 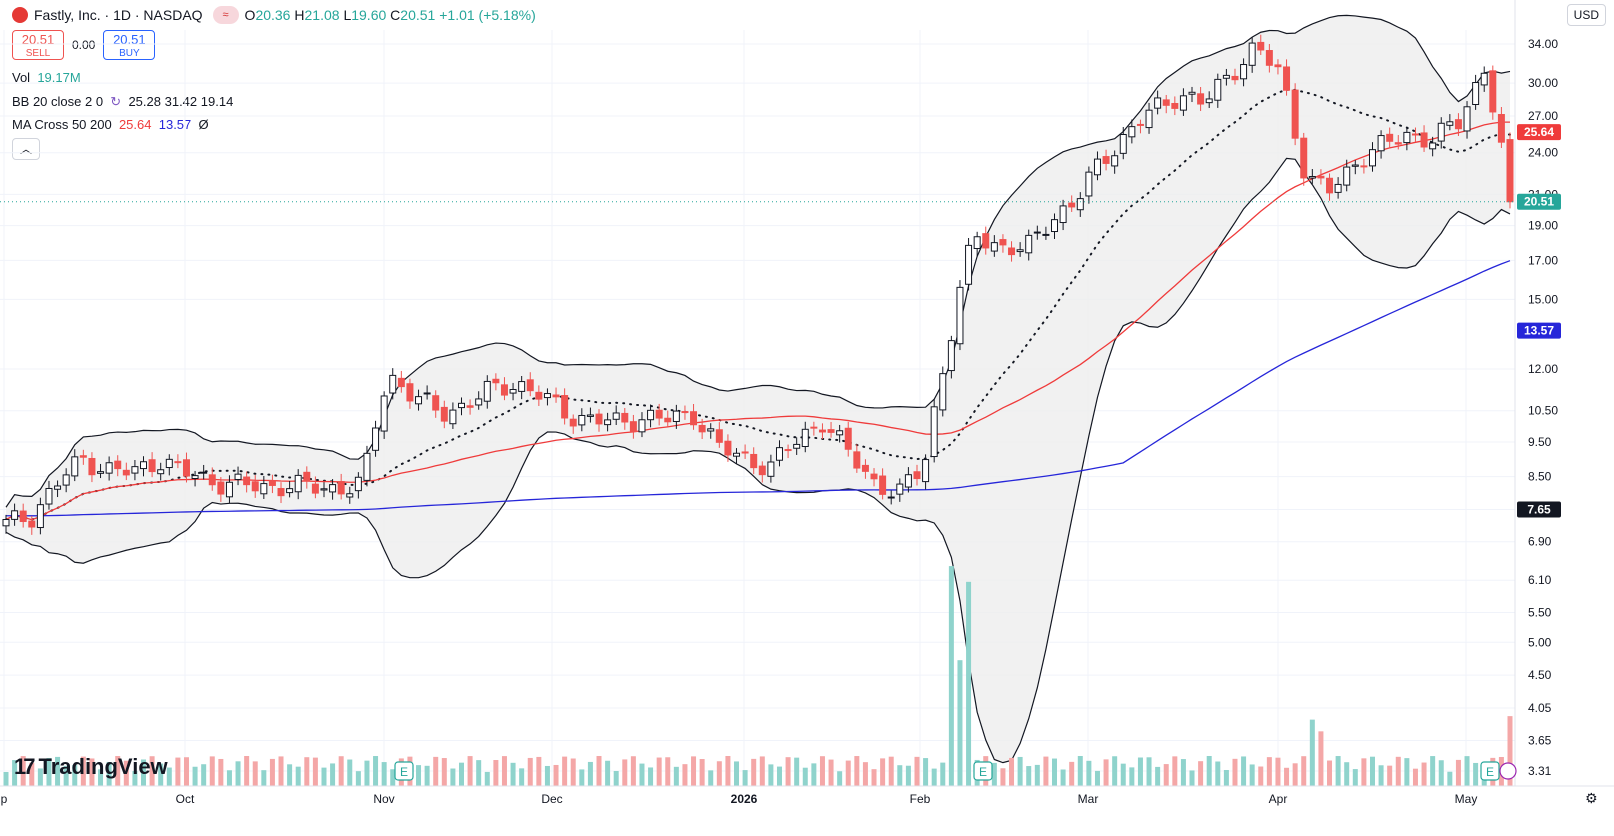 I want to click on time-tick-label: Dec, so click(x=551, y=799).